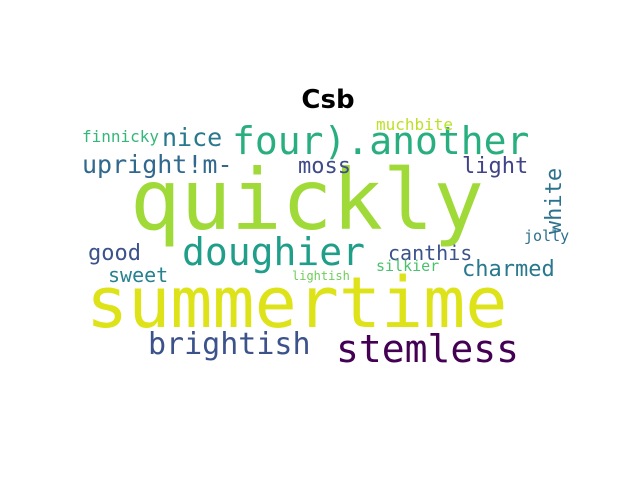 This screenshot has height=480, width=640. I want to click on word-upright: upright!m-, so click(157, 164).